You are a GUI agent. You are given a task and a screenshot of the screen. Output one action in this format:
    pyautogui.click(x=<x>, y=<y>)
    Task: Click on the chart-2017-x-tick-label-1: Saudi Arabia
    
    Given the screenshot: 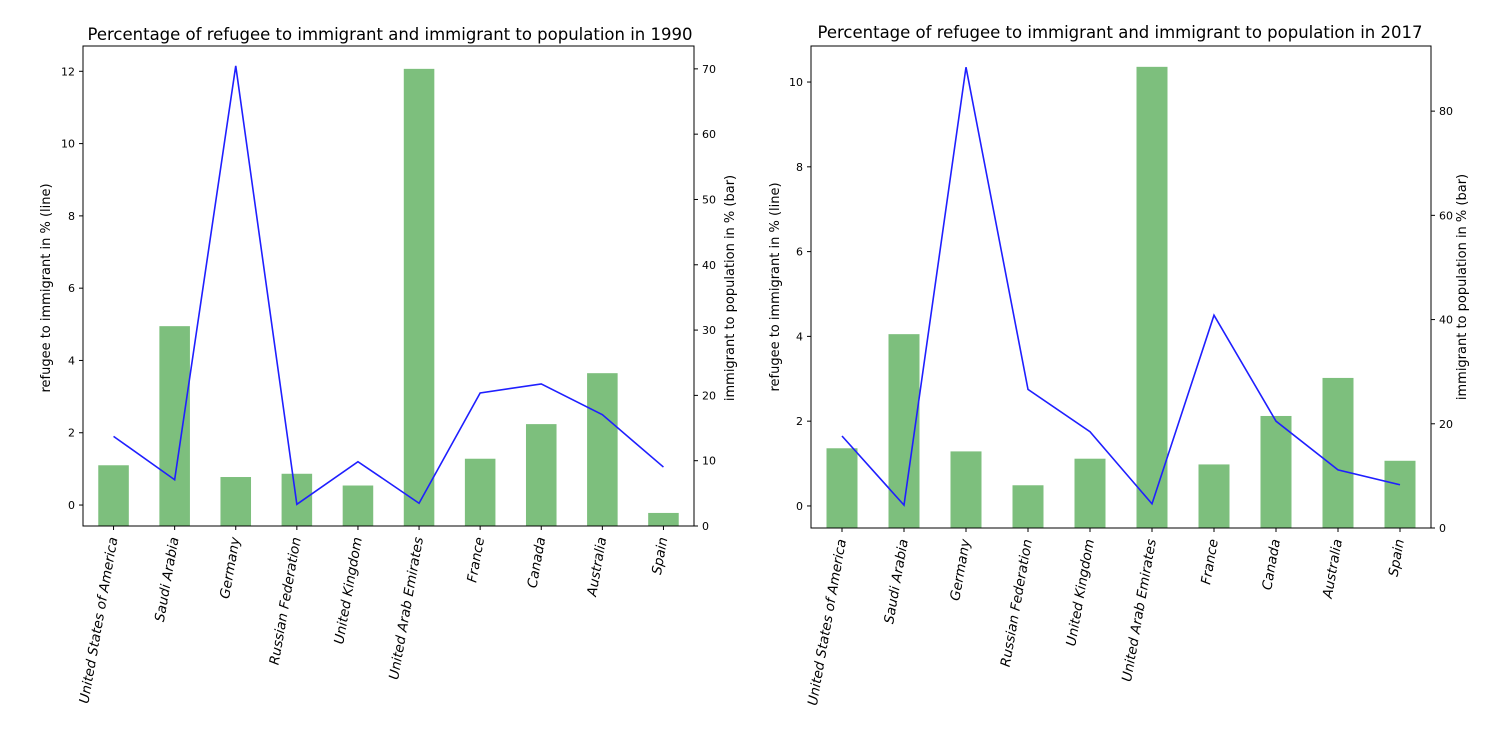 What is the action you would take?
    pyautogui.click(x=896, y=581)
    